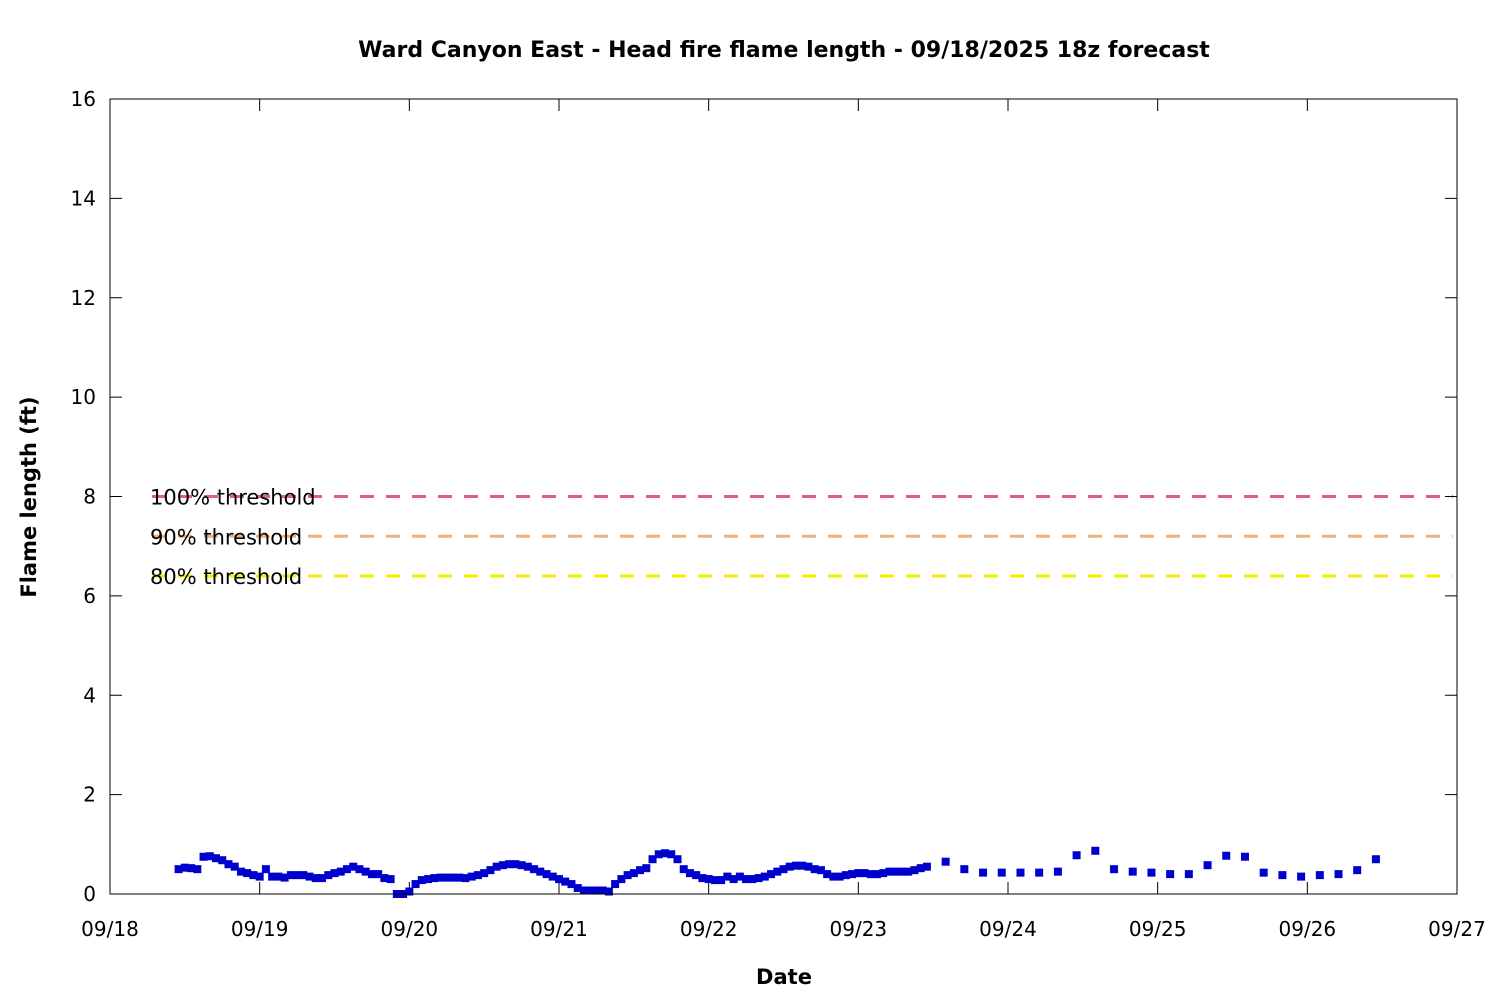 This screenshot has height=1000, width=1500. I want to click on y-tick-label: 4, so click(89, 695).